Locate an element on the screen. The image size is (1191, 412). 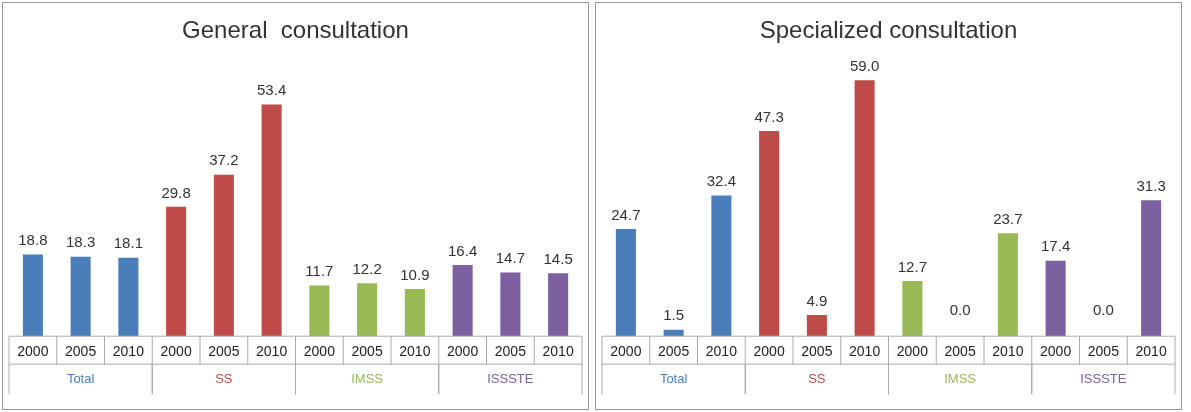
data-label: 31.3 is located at coordinates (1151, 185).